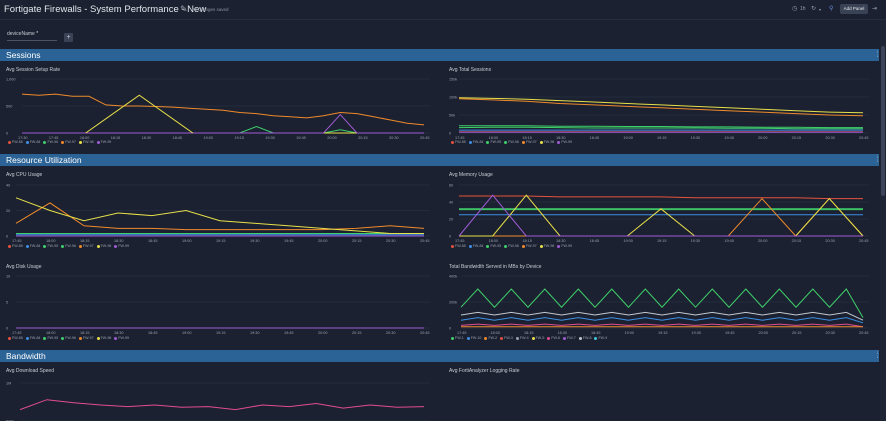  I want to click on scrollbar, so click(883, 220).